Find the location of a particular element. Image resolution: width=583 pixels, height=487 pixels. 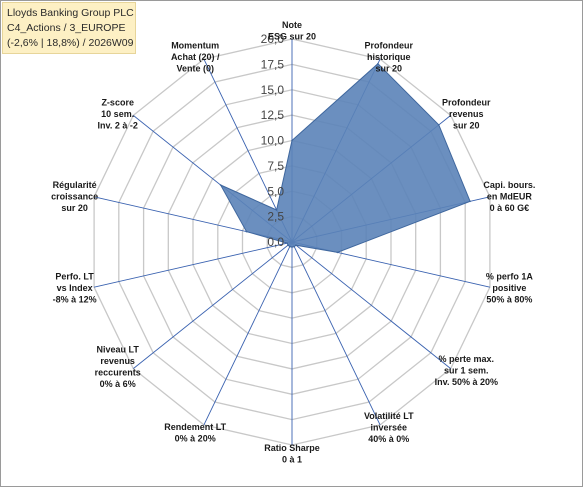

axis-label: Z-score 10 sem. Inv. 2 à -2 is located at coordinates (118, 114).